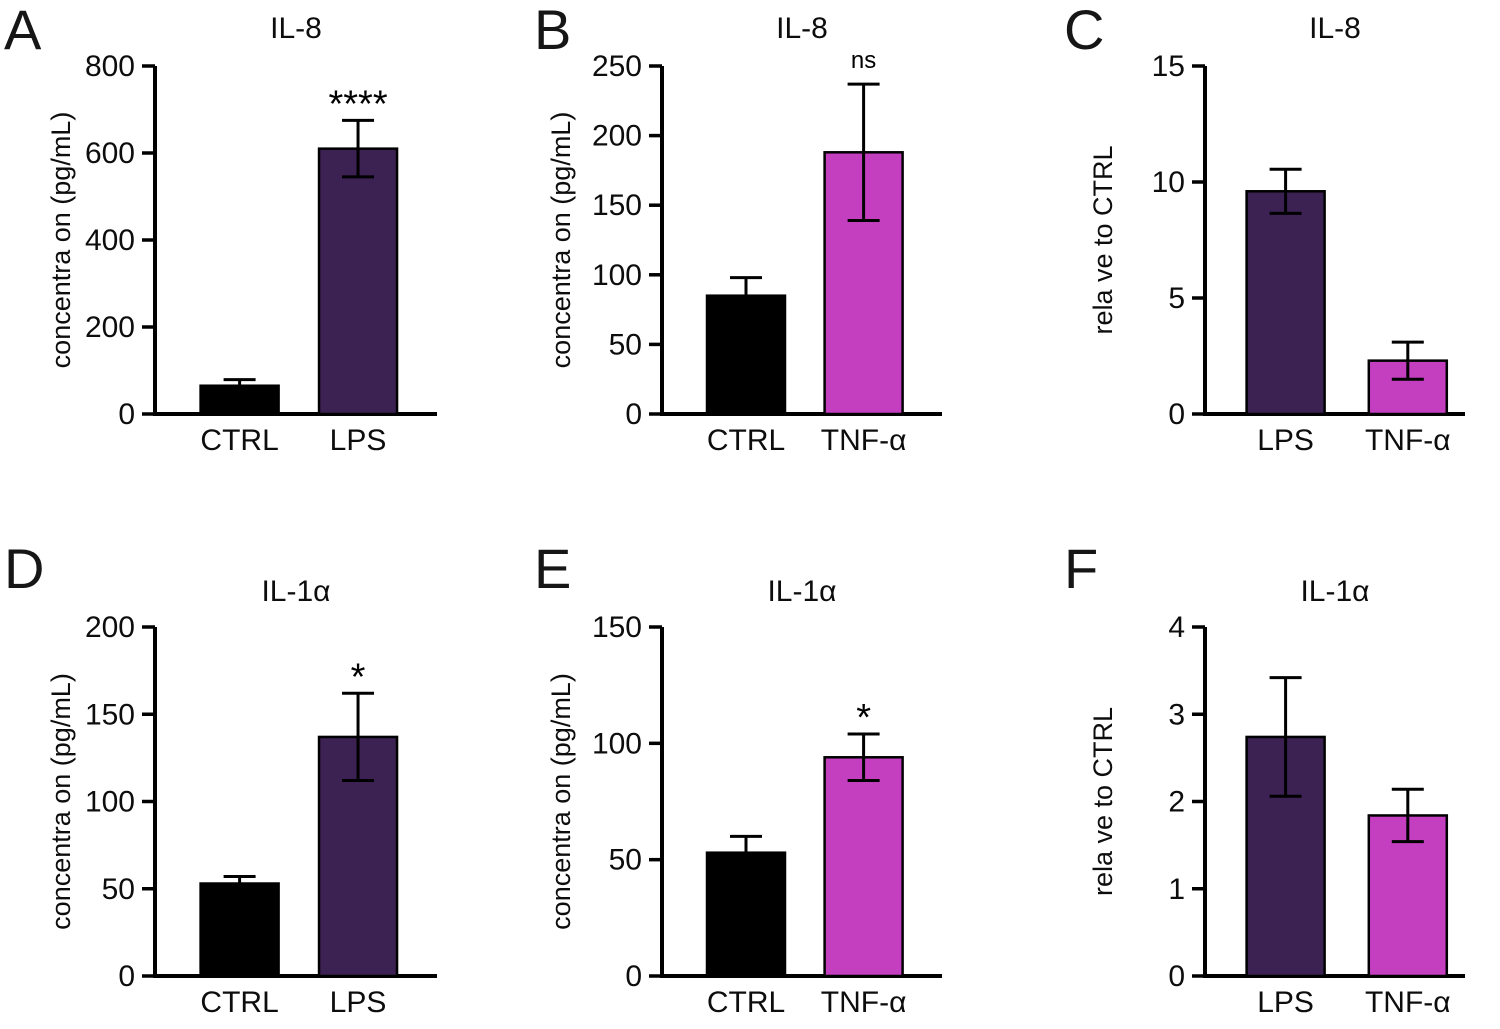 Image resolution: width=1500 pixels, height=1029 pixels. I want to click on chart-title-F: IL-1α, so click(1335, 591).